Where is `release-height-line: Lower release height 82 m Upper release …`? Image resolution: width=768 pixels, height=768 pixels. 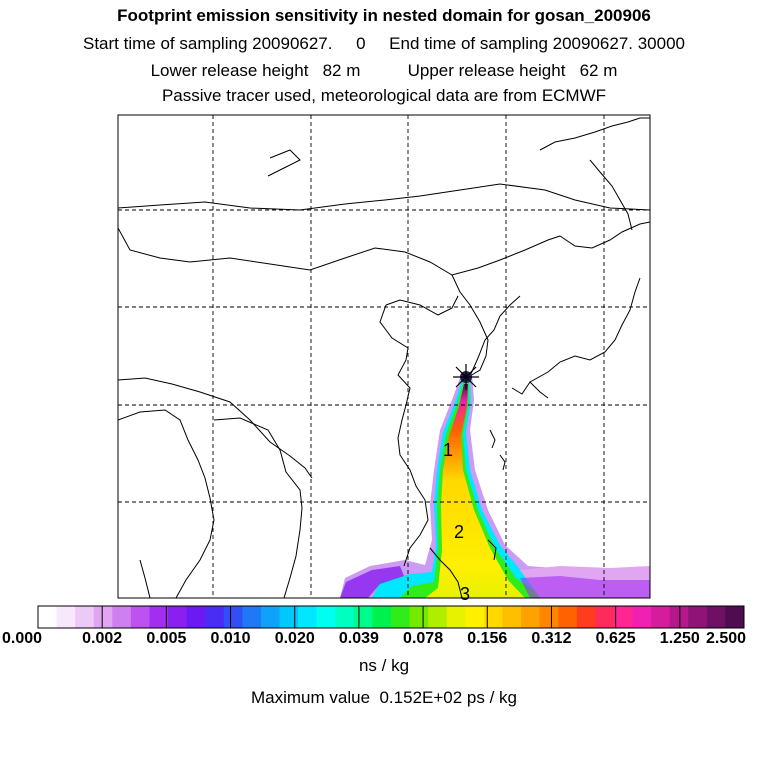 release-height-line: Lower release height 82 m Upper release … is located at coordinates (384, 70).